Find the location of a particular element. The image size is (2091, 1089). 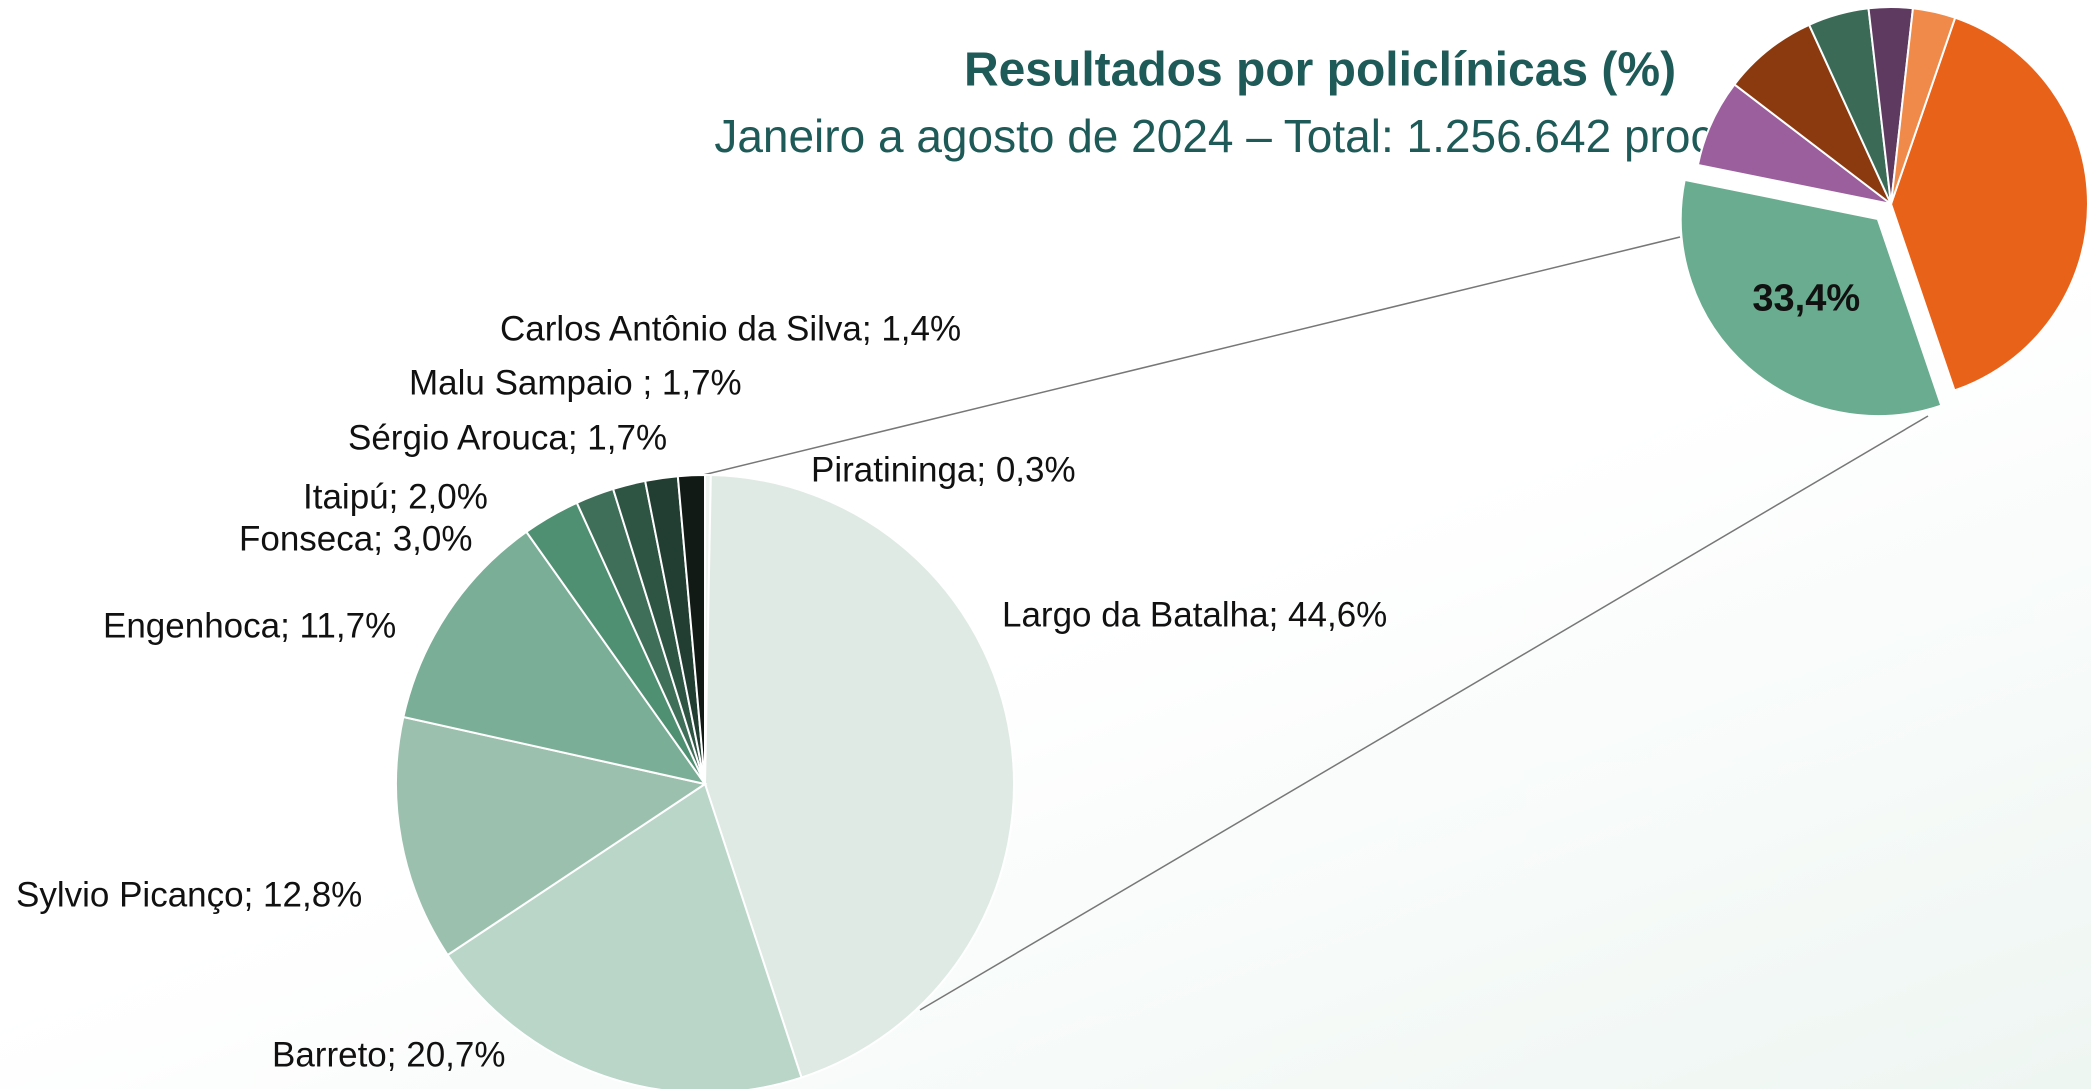

slice-label: Barreto; 20,7% is located at coordinates (388, 1054).